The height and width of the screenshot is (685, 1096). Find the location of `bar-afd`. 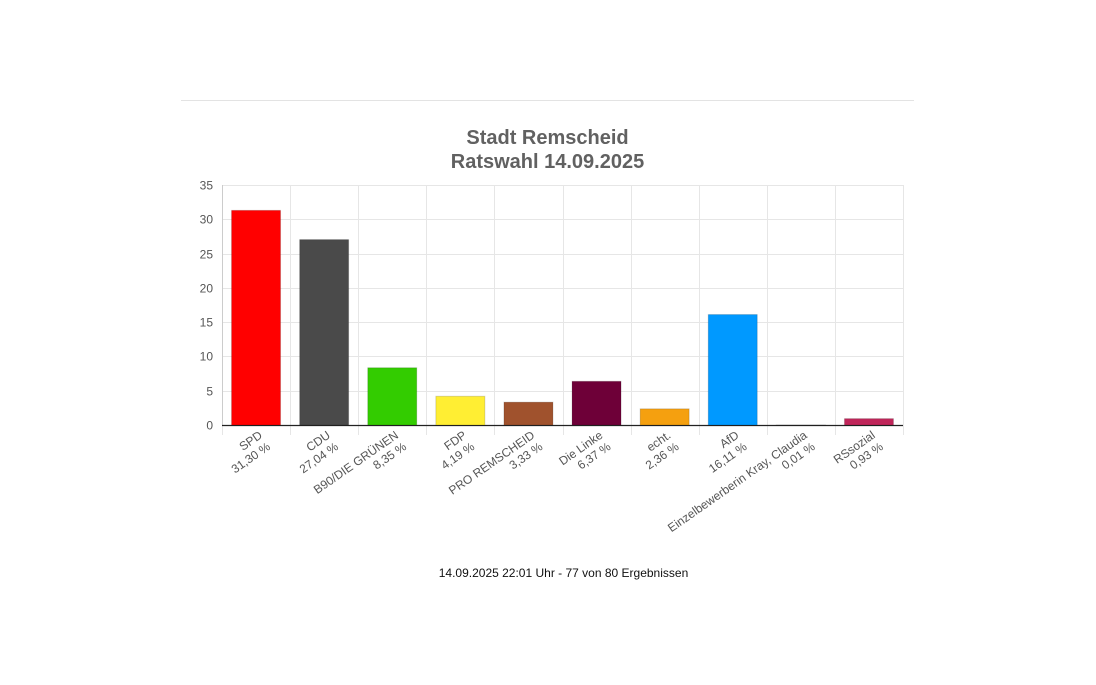

bar-afd is located at coordinates (732, 370).